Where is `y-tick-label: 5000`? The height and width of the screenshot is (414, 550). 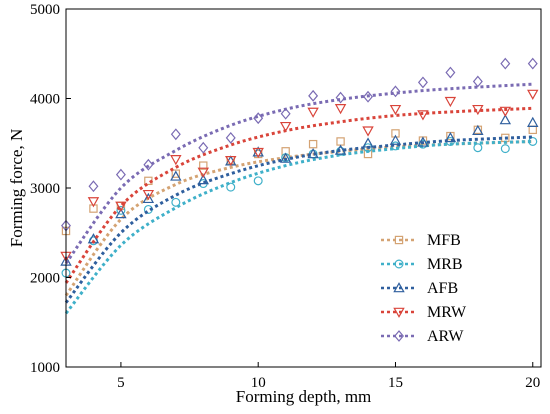
y-tick-label: 5000 is located at coordinates (45, 10).